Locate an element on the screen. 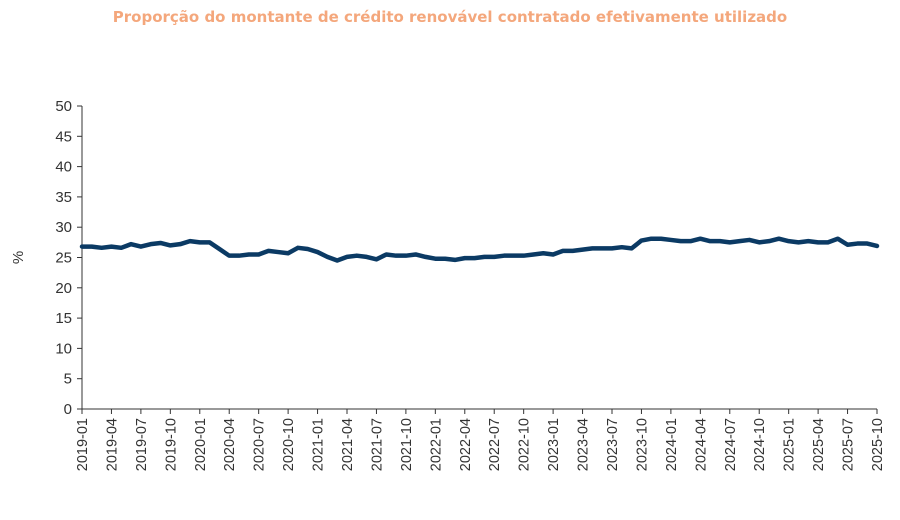 The height and width of the screenshot is (520, 900). y-axis: 0 5 10 15 20 25 30 35 40 45 50 is located at coordinates (69, 258).